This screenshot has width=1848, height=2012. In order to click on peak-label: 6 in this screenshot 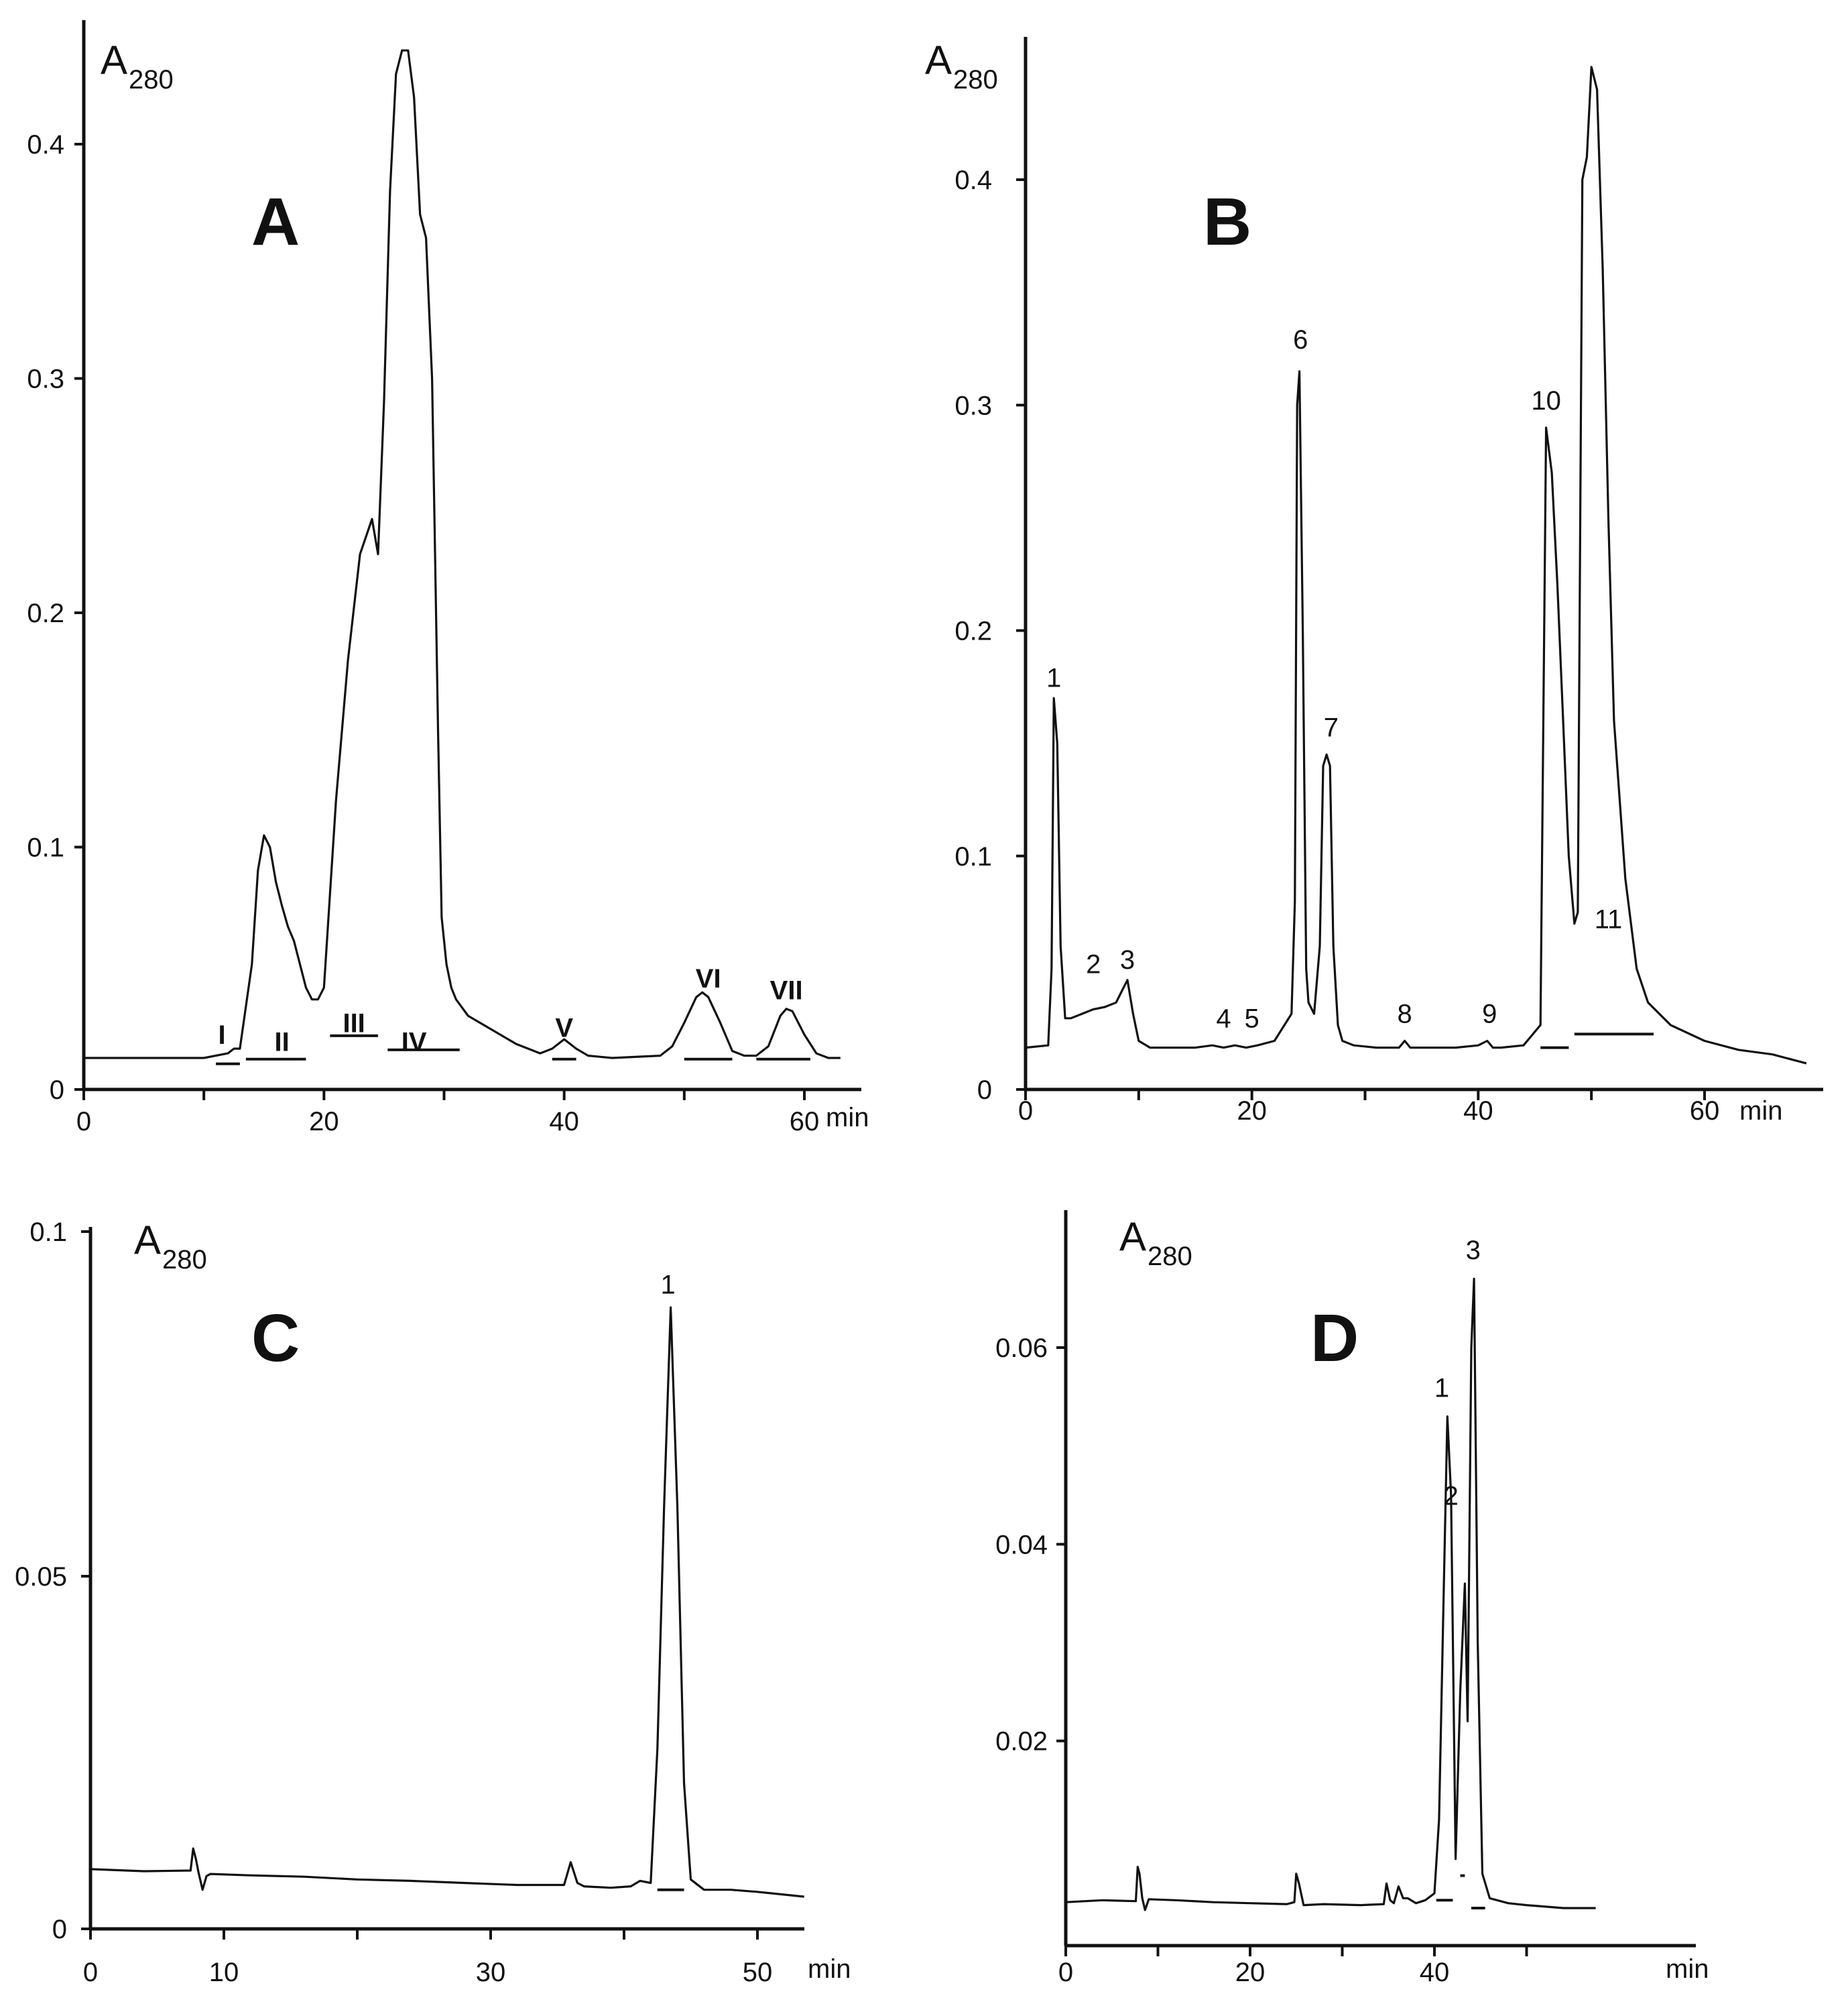, I will do `click(1300, 340)`.